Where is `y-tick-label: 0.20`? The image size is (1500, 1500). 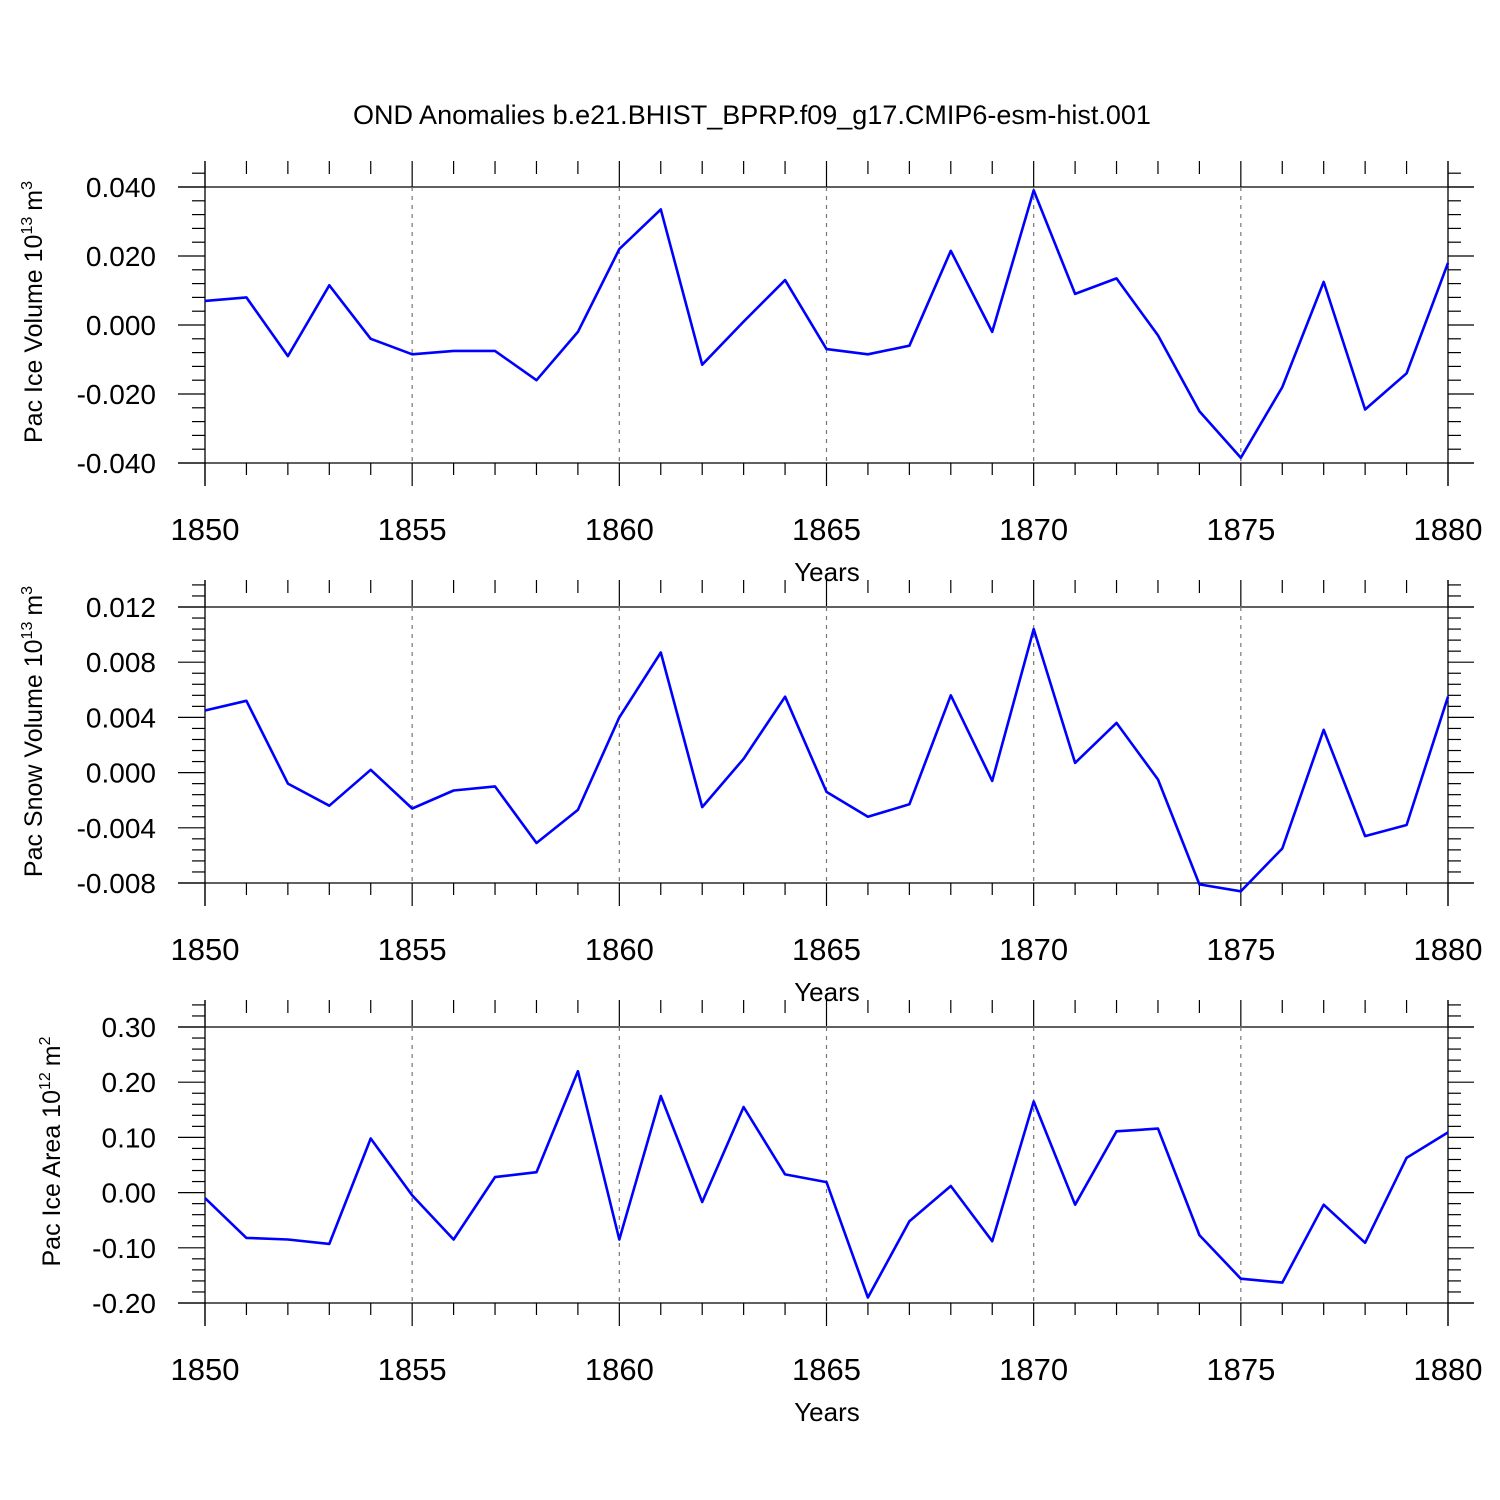
y-tick-label: 0.20 is located at coordinates (129, 1082).